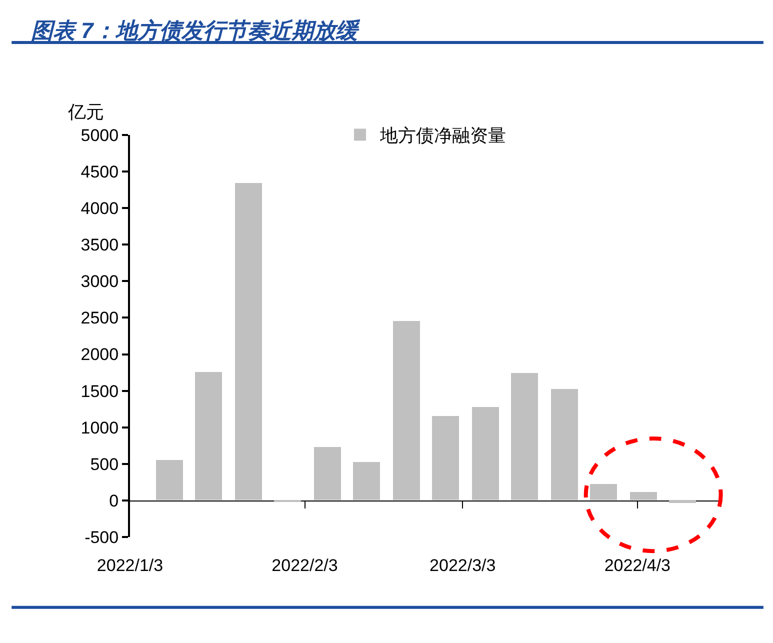  What do you see at coordinates (637, 565) in the screenshot?
I see `x-tick-label: 2022/4/3` at bounding box center [637, 565].